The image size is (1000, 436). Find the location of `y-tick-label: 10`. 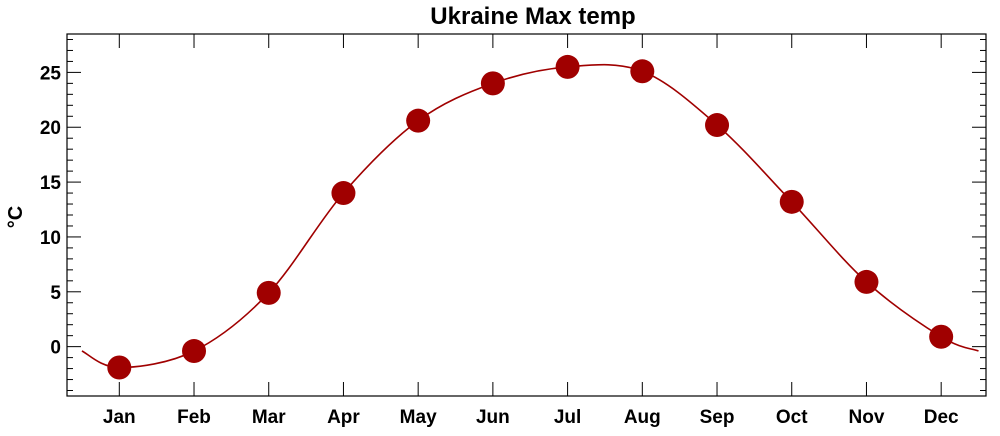

y-tick-label: 10 is located at coordinates (50, 238).